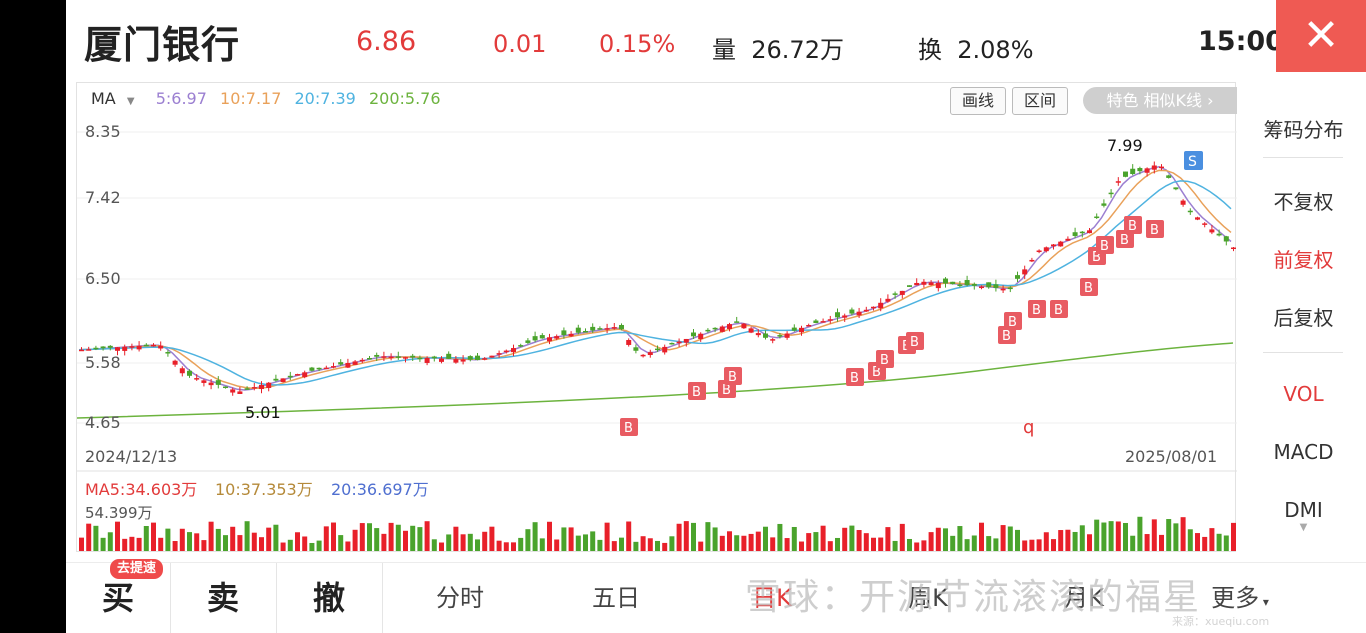 This screenshot has width=1366, height=633. I want to click on sell-button: 卖, so click(222, 598).